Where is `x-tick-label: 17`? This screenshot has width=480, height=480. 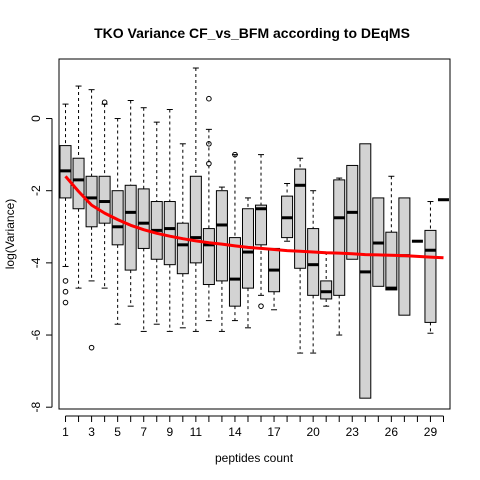 x-tick-label: 17 is located at coordinates (274, 432).